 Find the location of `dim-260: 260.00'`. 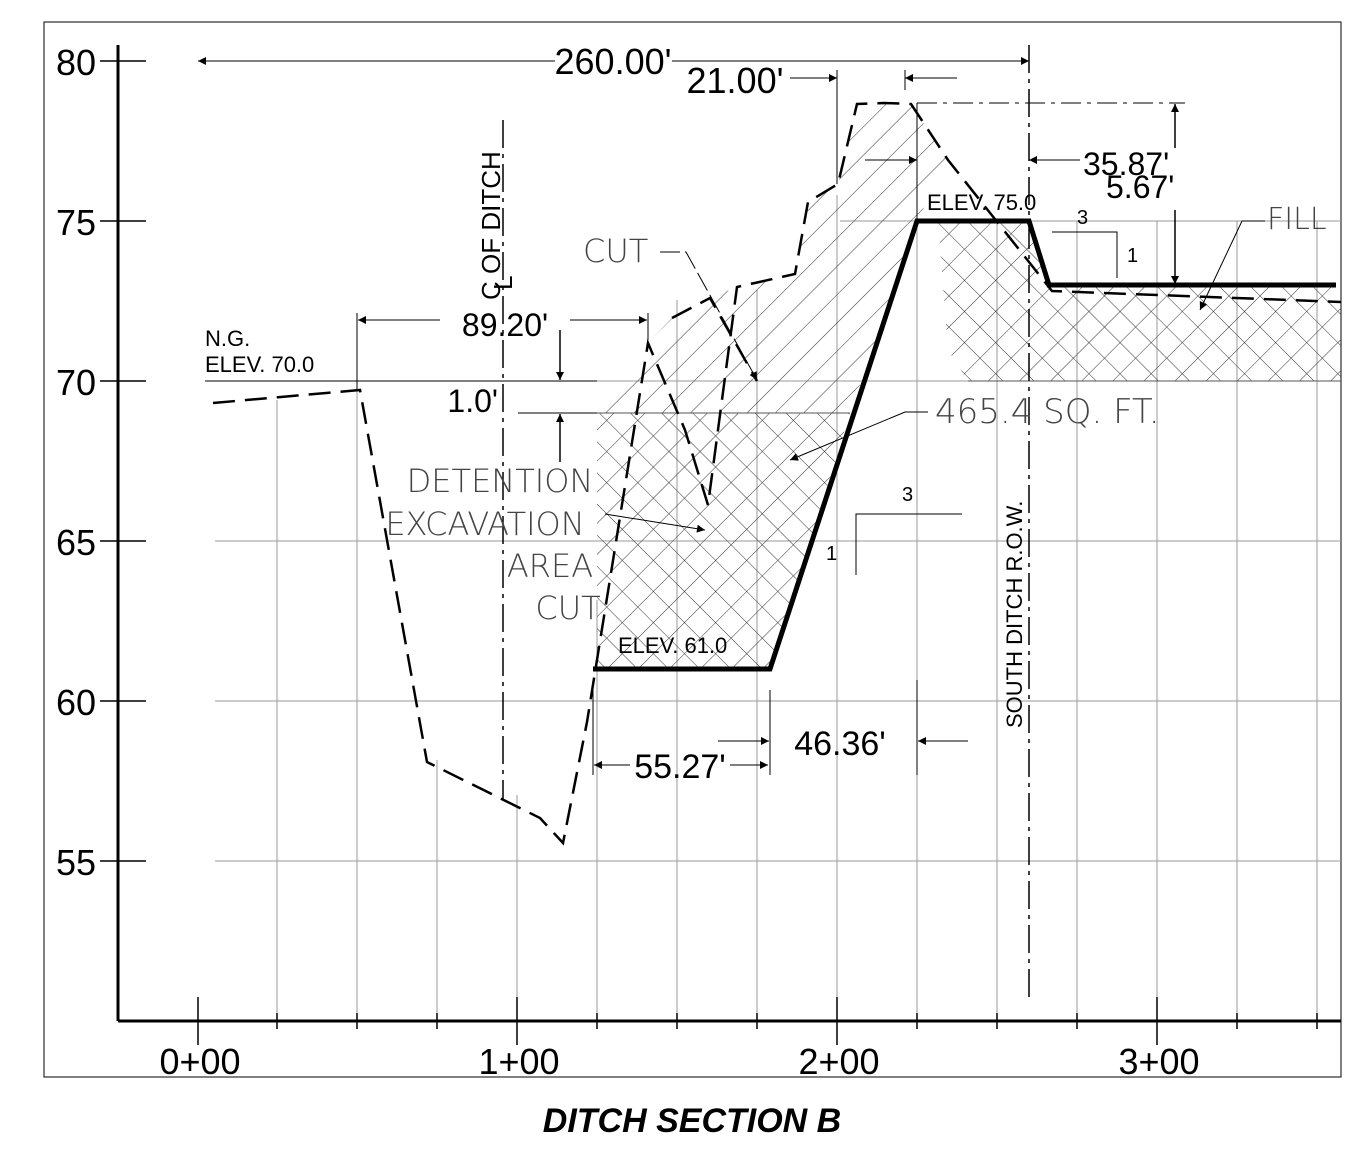

dim-260: 260.00' is located at coordinates (613, 61).